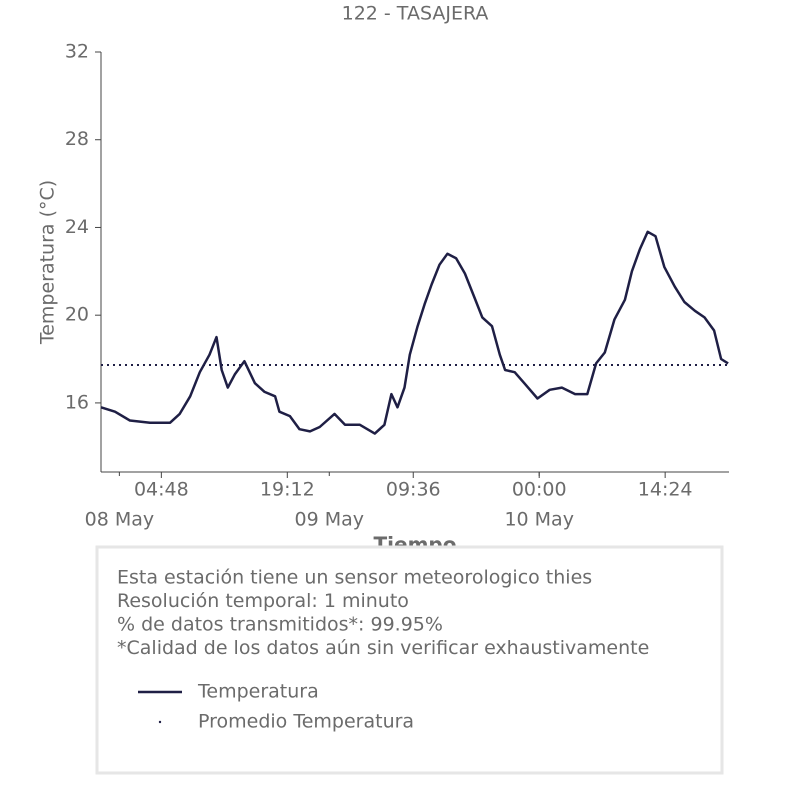  What do you see at coordinates (77, 52) in the screenshot?
I see `y-tick-label: 32` at bounding box center [77, 52].